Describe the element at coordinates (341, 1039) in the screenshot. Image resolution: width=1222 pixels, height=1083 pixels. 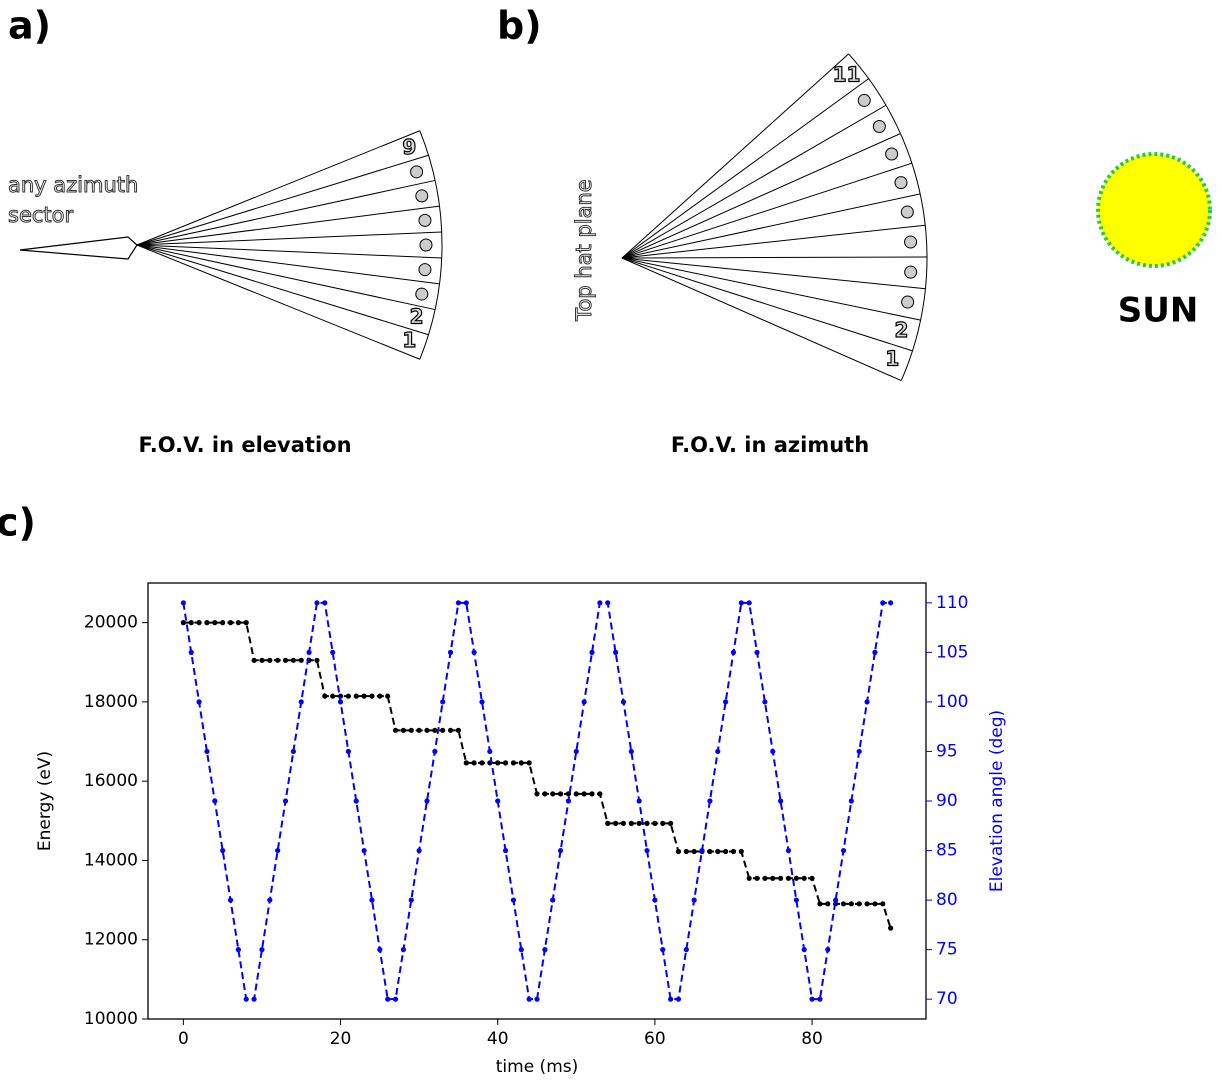
I see `x-tick-label: 20` at that location.